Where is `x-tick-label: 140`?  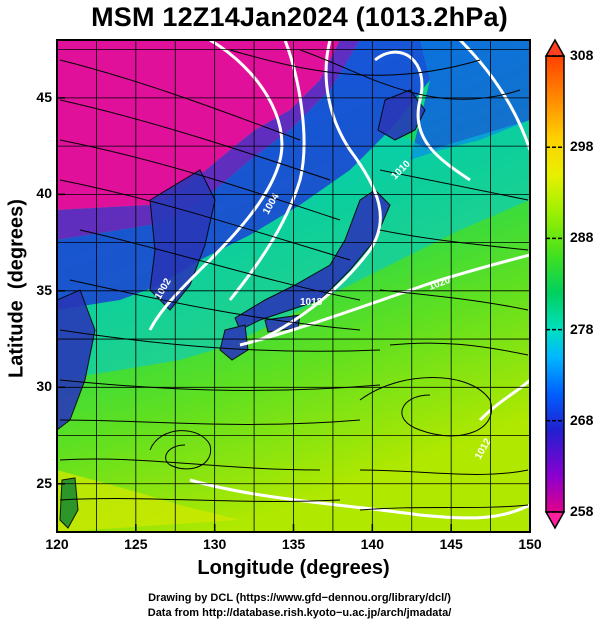 x-tick-label: 140 is located at coordinates (372, 544).